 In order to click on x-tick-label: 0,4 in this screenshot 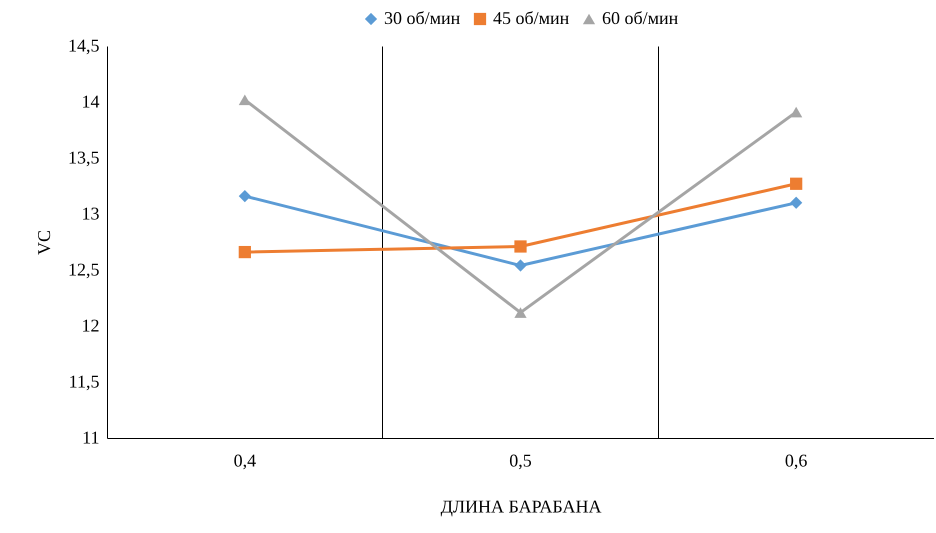, I will do `click(245, 460)`.